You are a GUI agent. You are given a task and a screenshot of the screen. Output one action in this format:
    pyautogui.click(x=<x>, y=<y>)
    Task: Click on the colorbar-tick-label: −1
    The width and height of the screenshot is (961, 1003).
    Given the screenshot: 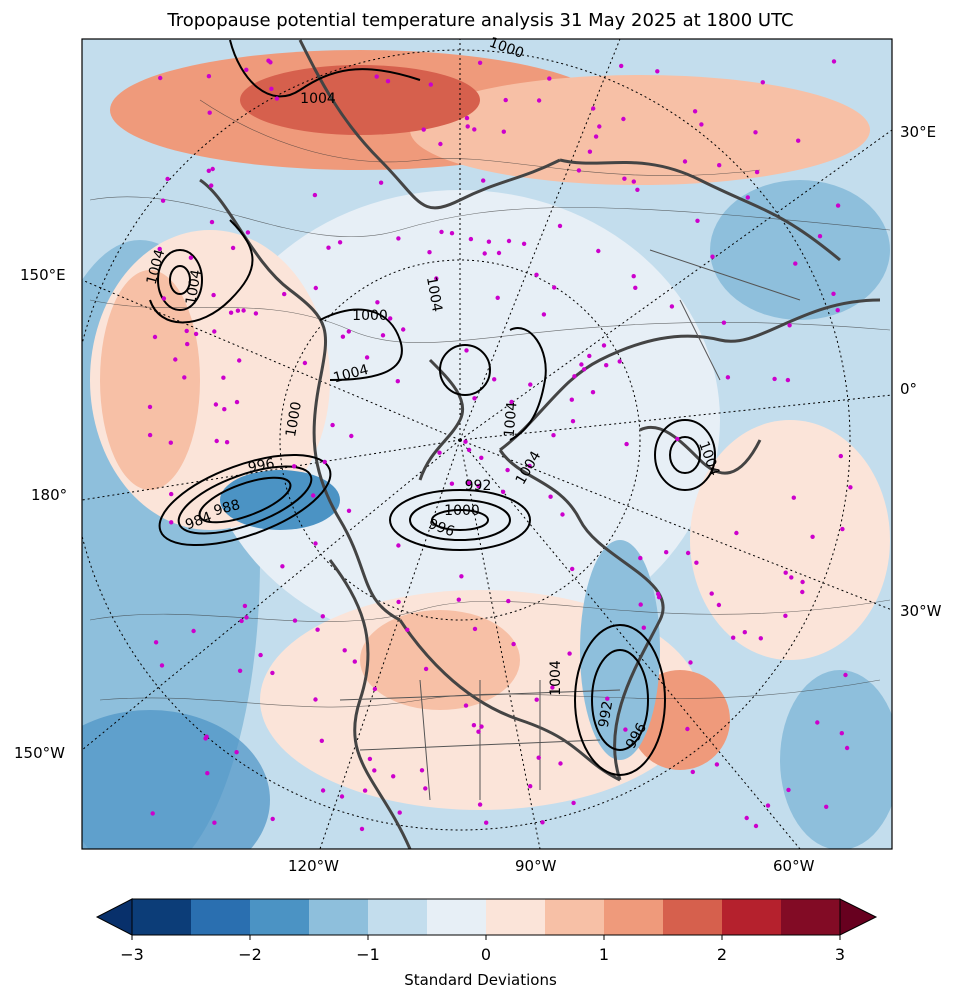 What is the action you would take?
    pyautogui.click(x=368, y=954)
    